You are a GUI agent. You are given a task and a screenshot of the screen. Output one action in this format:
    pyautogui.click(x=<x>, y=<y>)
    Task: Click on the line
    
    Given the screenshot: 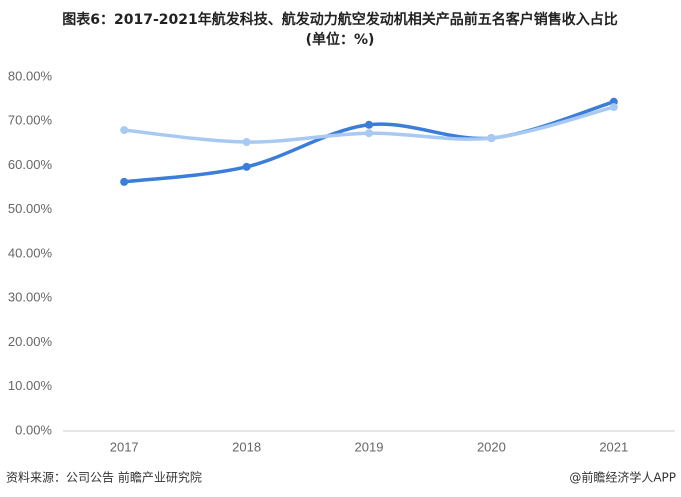 What is the action you would take?
    pyautogui.click(x=369, y=142)
    